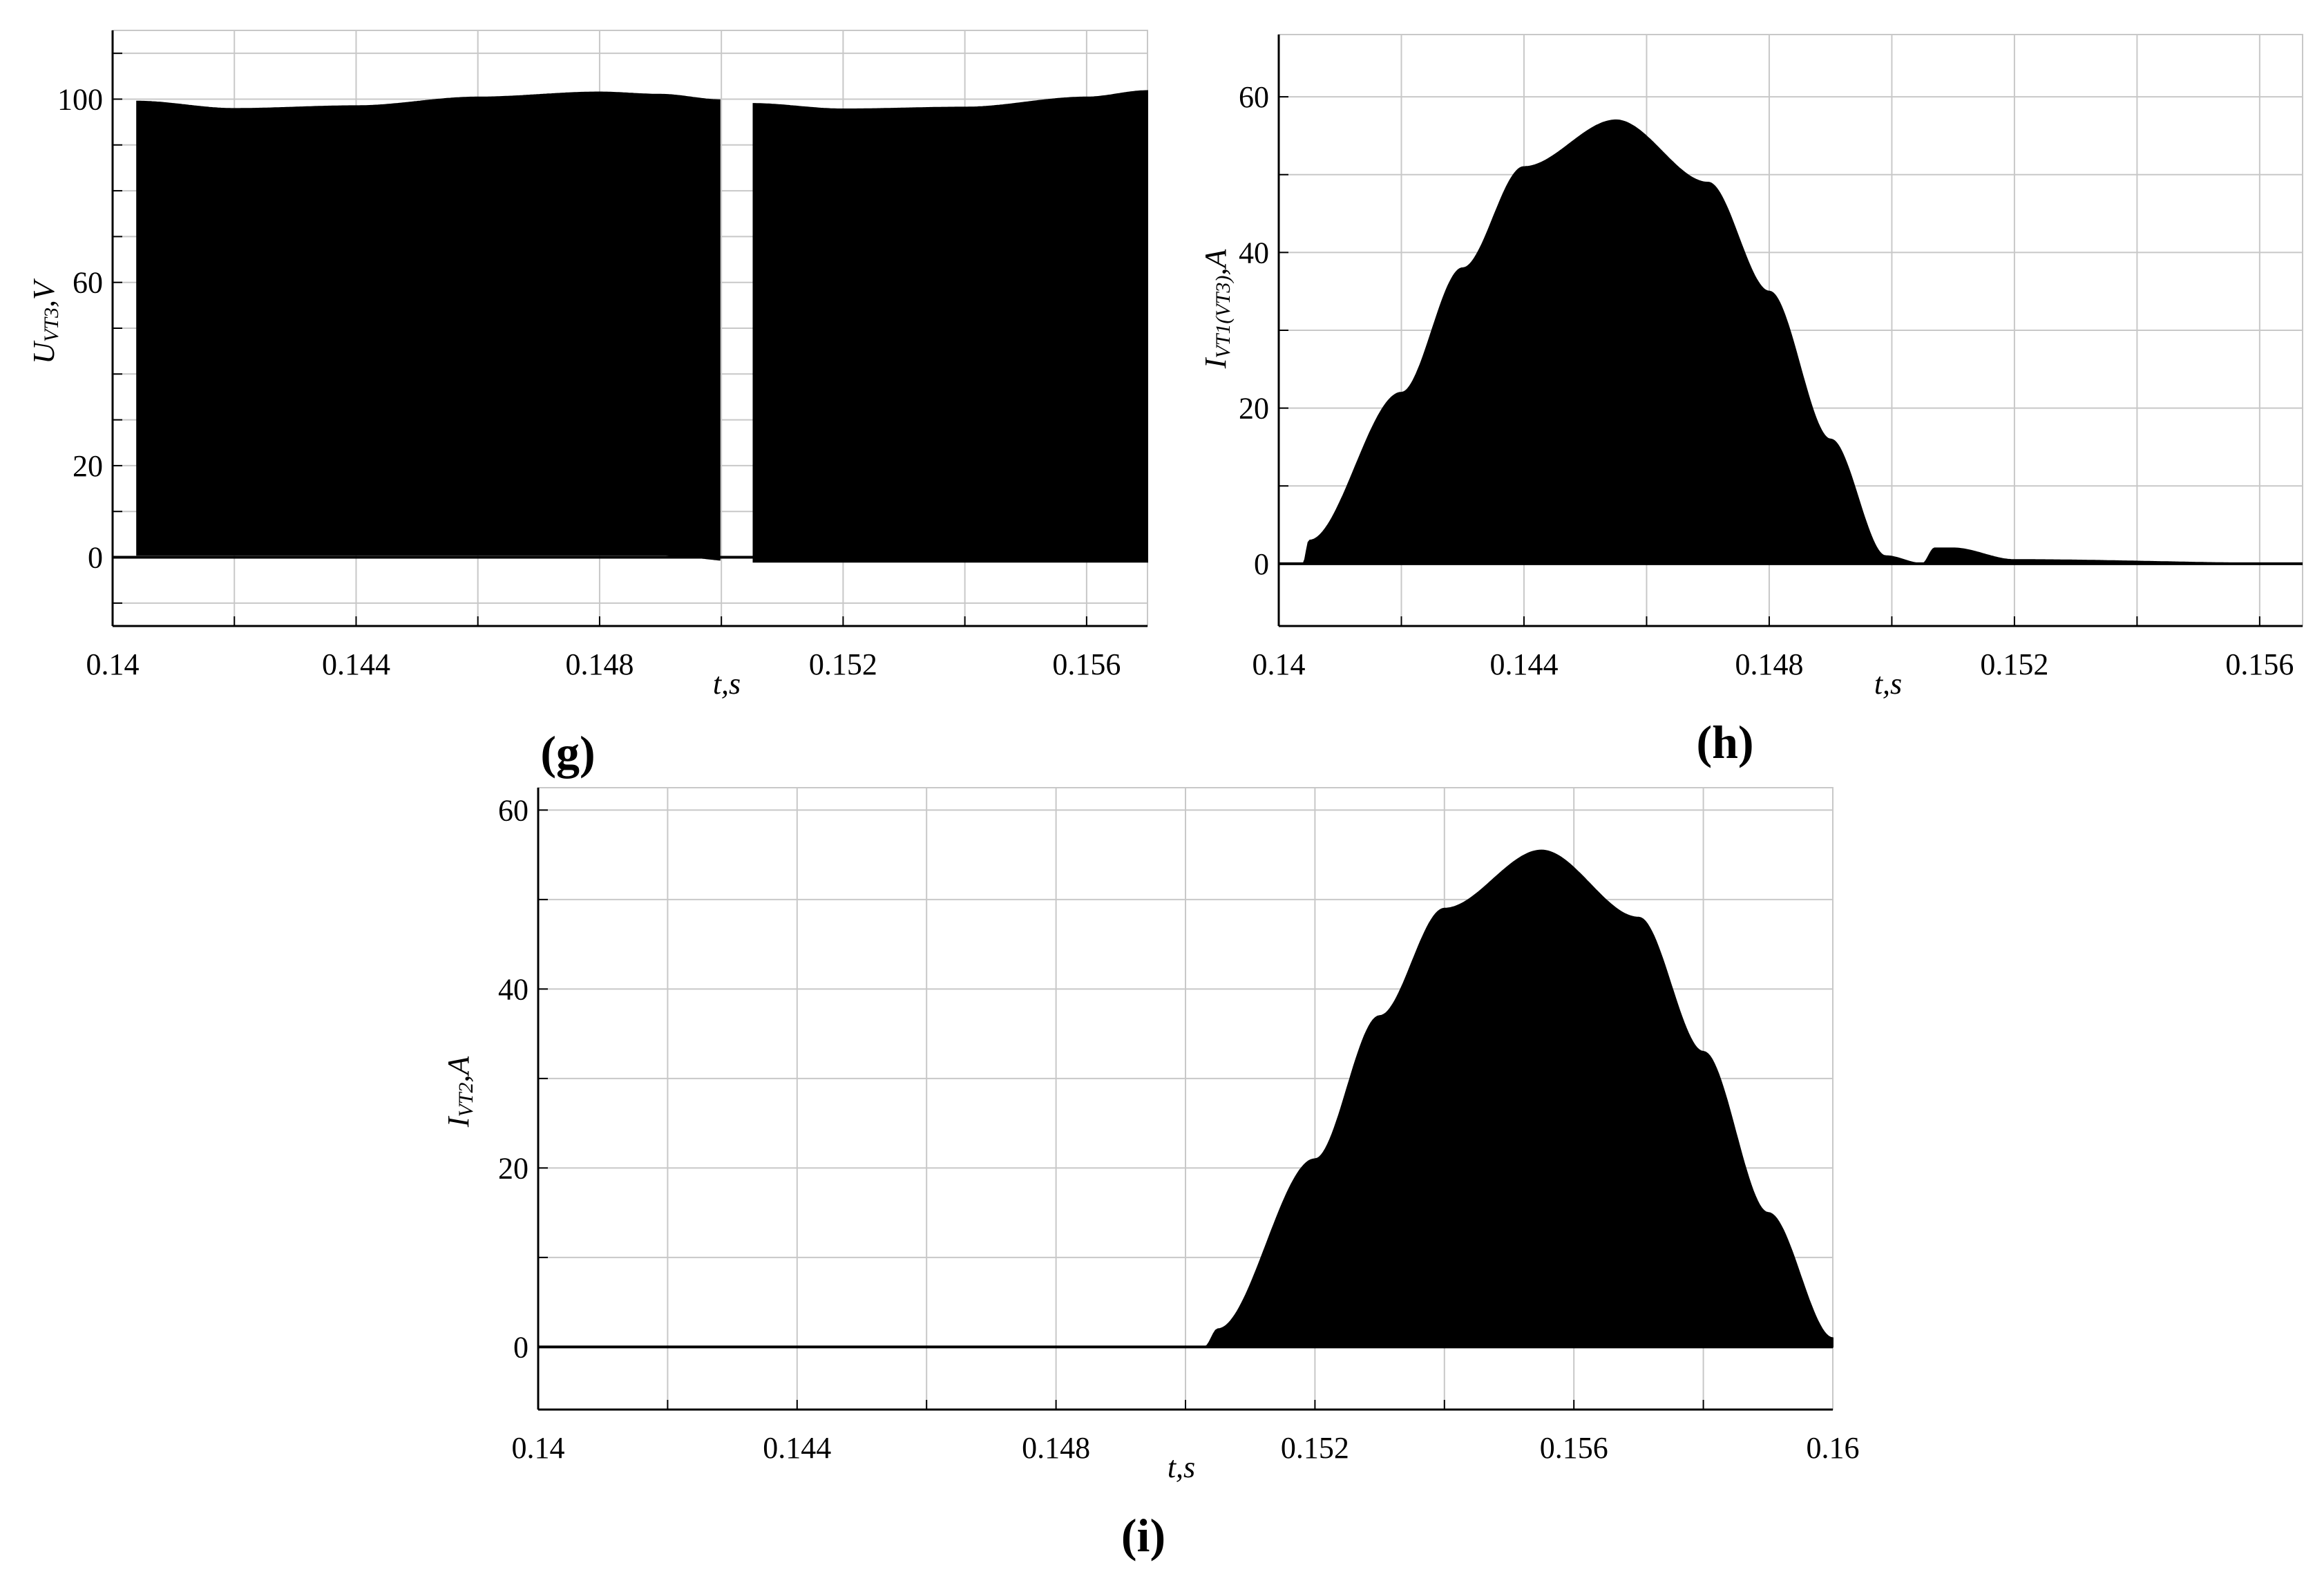 Image resolution: width=2324 pixels, height=1574 pixels. Describe the element at coordinates (599, 664) in the screenshot. I see `xtick-label-g: 0.148` at that location.